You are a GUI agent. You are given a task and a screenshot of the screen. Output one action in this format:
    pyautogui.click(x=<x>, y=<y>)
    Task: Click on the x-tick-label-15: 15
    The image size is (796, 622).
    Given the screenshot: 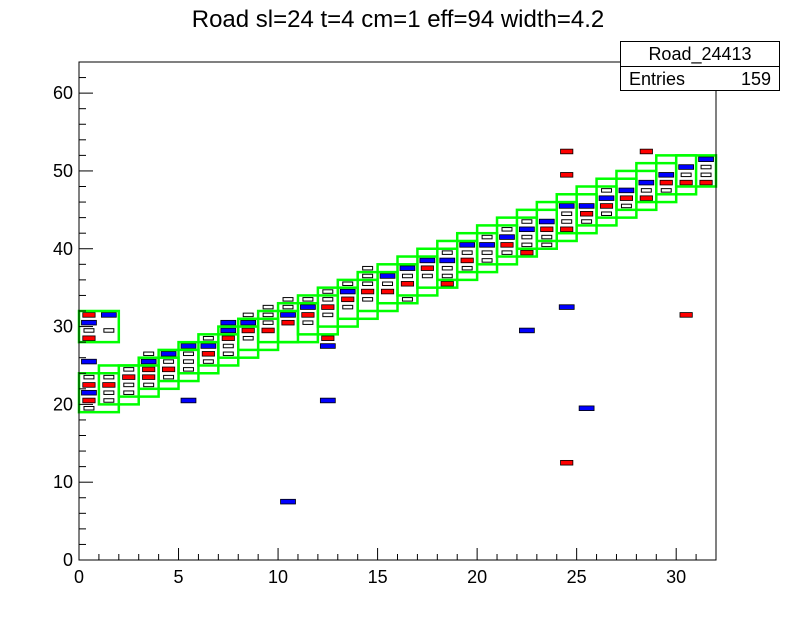 What is the action you would take?
    pyautogui.click(x=378, y=577)
    